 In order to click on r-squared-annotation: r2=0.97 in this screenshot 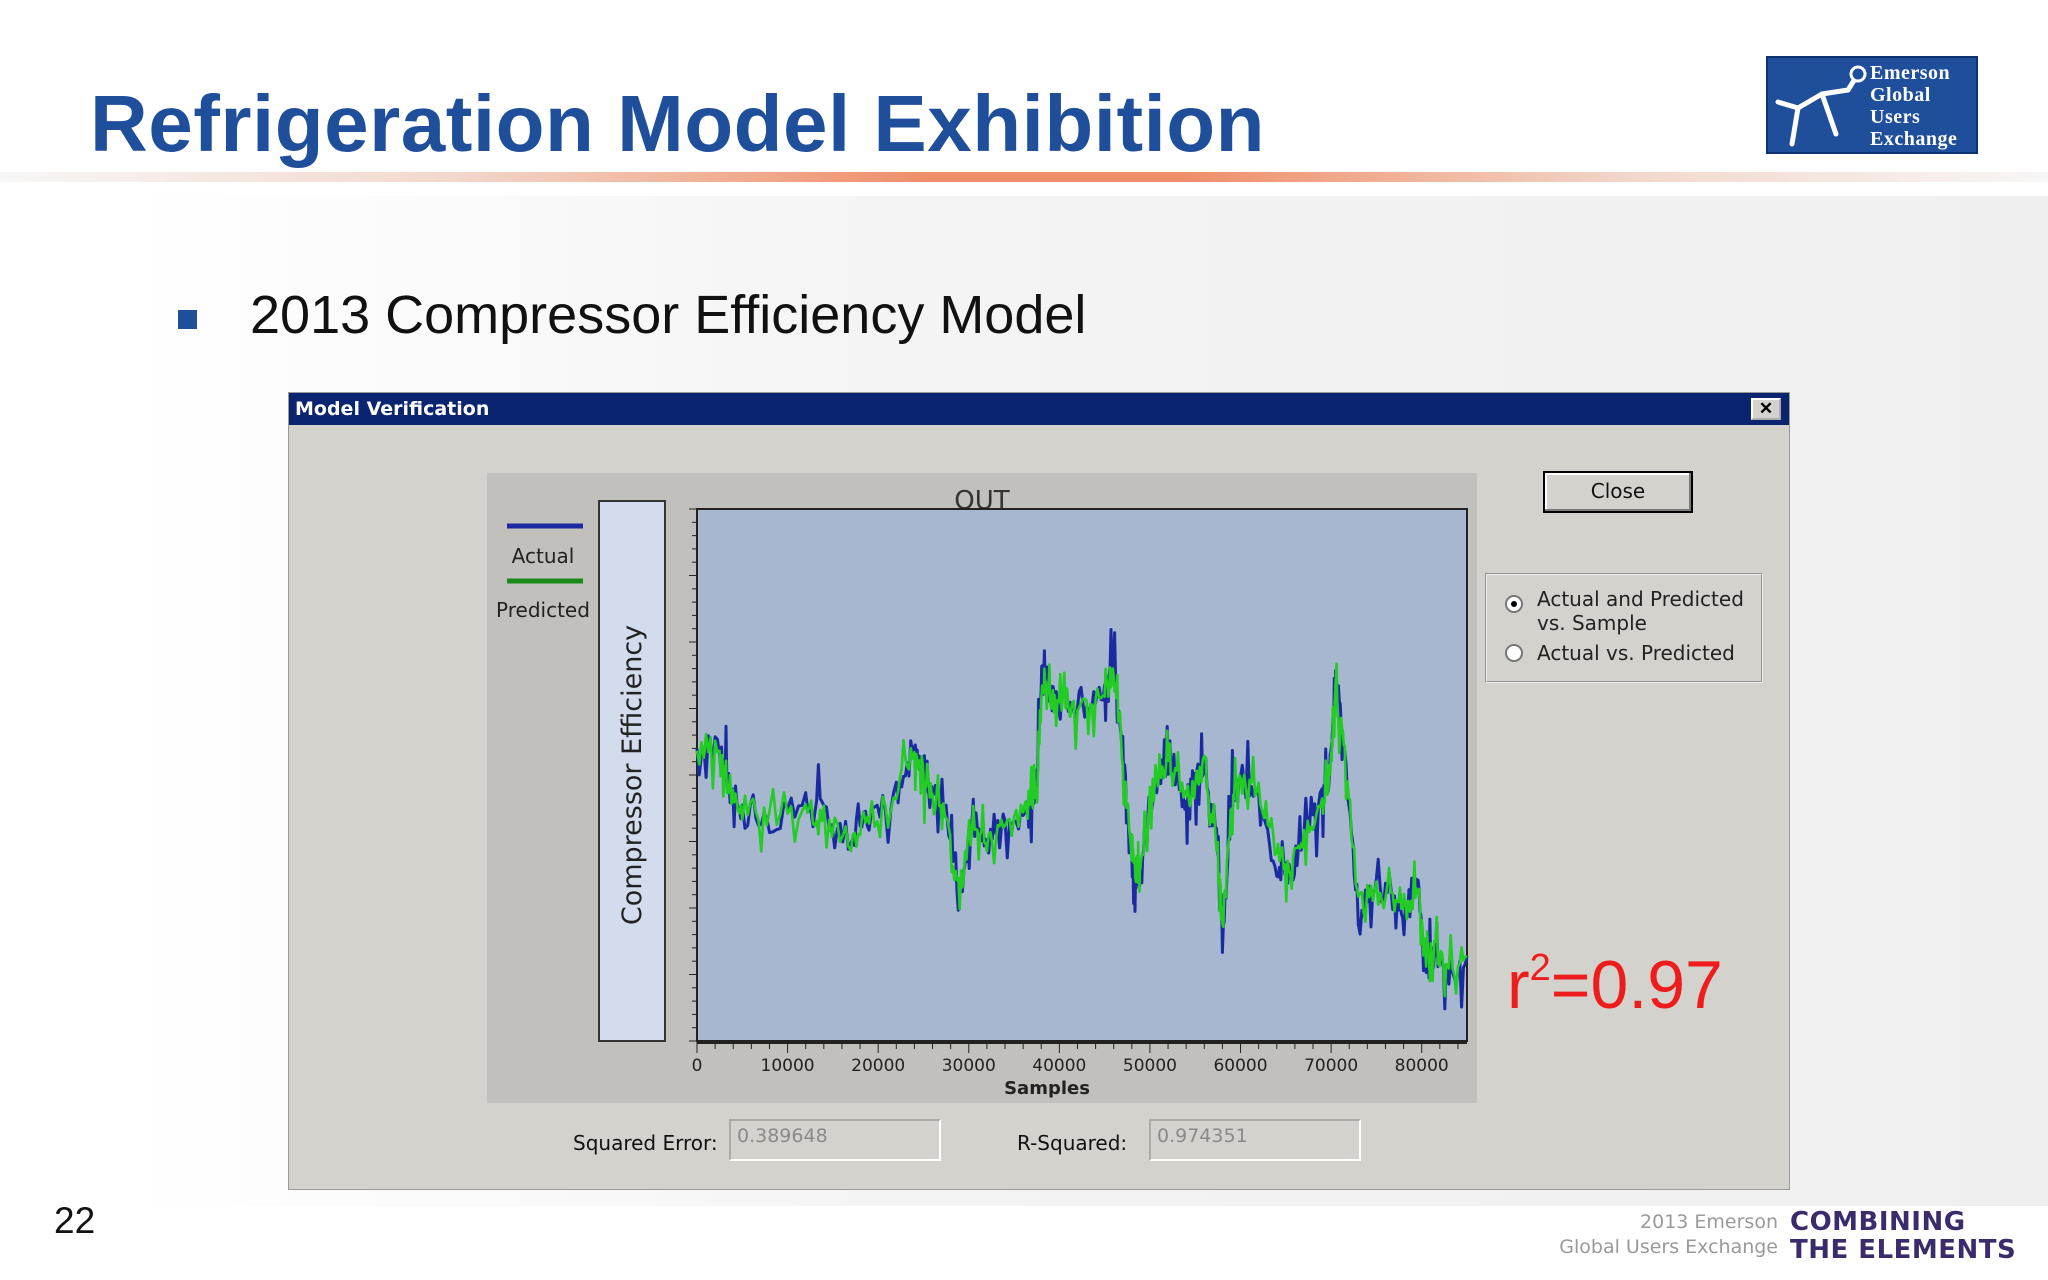, I will do `click(1615, 985)`.